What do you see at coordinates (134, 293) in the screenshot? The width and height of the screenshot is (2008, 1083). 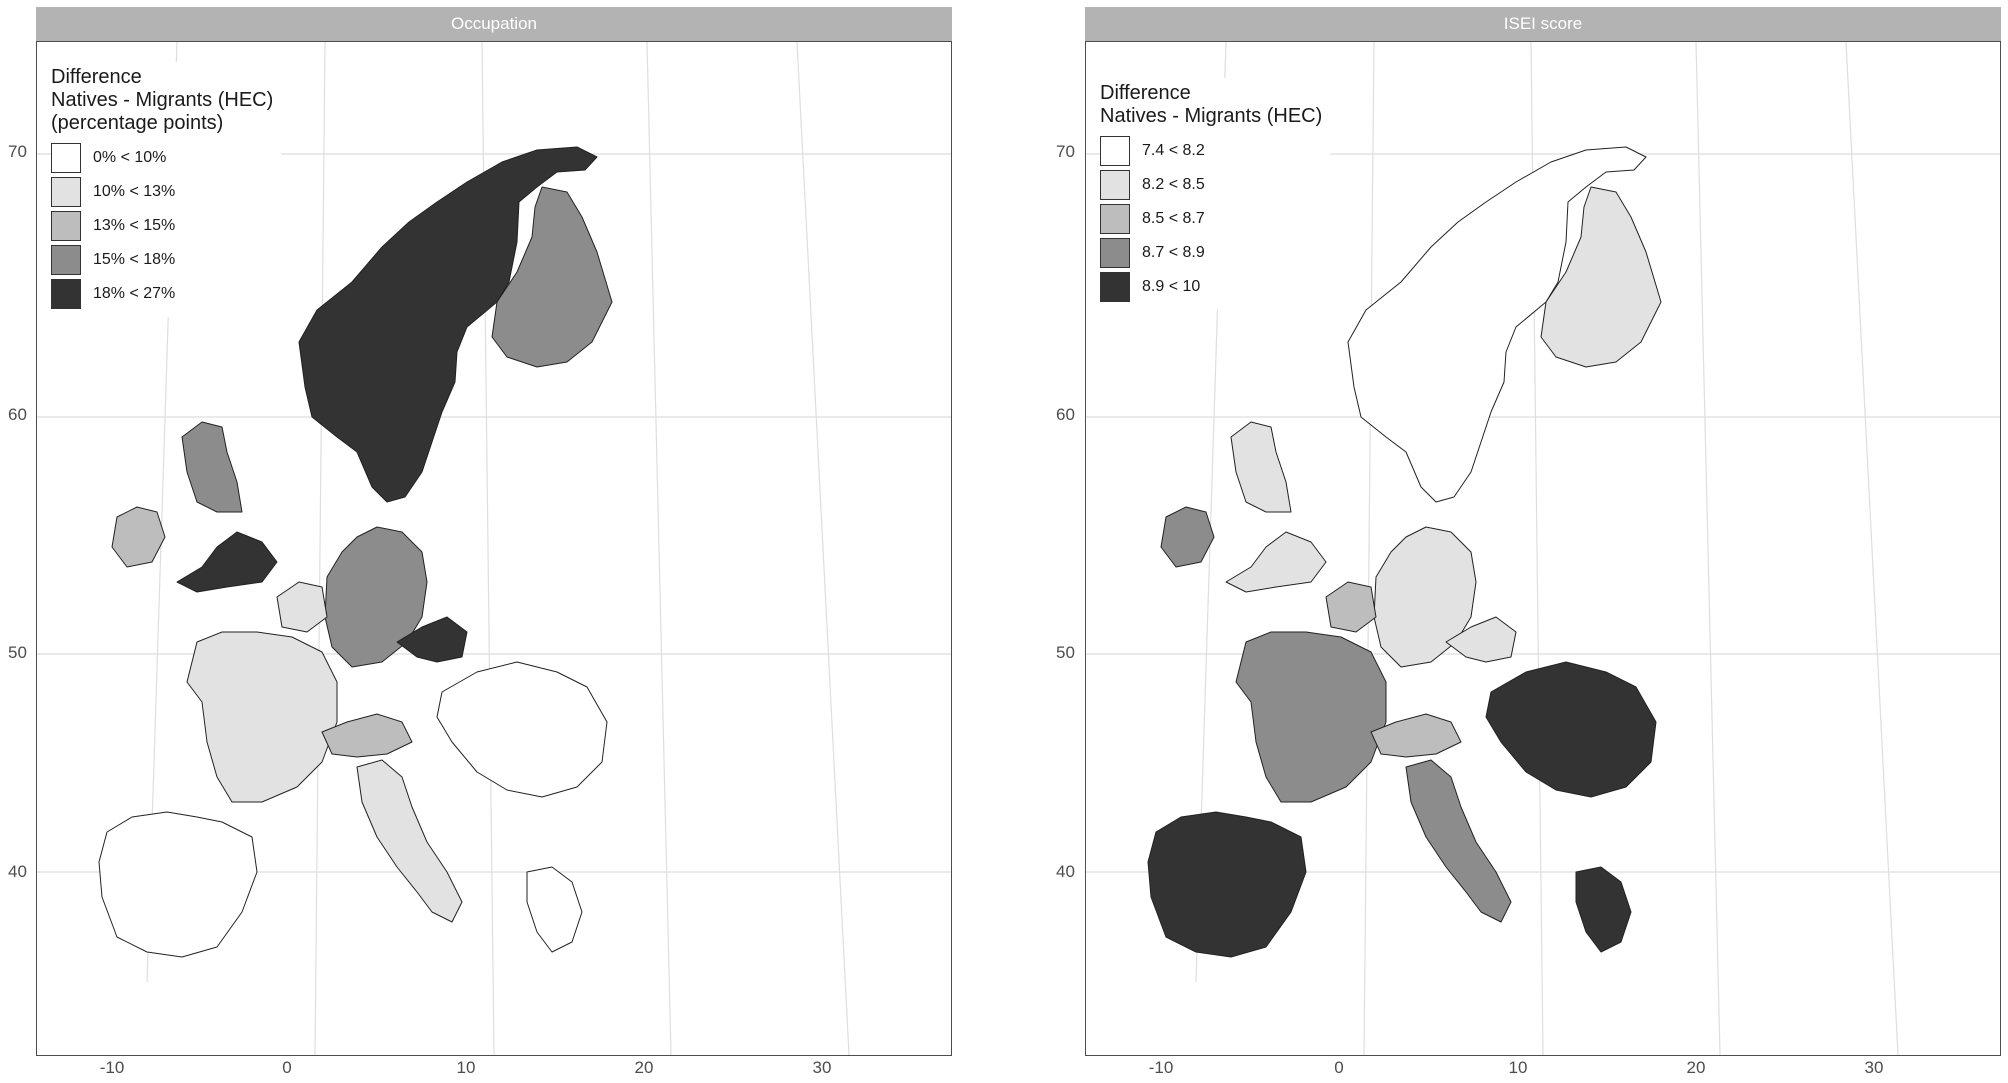 I see `legend-label: 18% < 27%` at bounding box center [134, 293].